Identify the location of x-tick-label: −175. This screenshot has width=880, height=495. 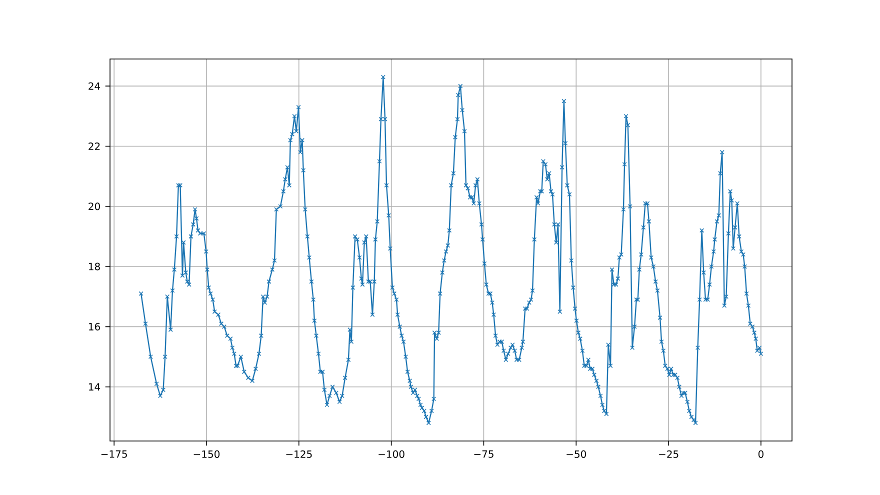
(114, 454).